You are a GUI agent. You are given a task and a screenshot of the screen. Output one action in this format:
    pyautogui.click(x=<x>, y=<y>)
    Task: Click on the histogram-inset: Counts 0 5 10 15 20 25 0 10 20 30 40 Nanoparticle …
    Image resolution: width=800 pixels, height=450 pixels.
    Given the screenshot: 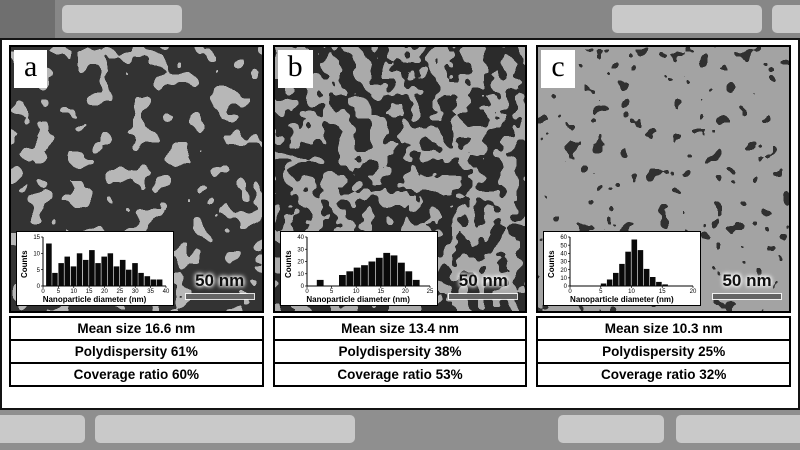 What is the action you would take?
    pyautogui.click(x=358, y=268)
    